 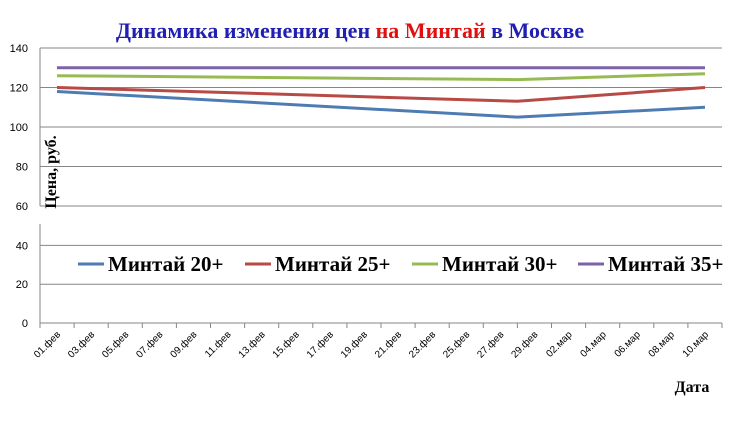 What do you see at coordinates (665, 264) in the screenshot?
I see `legend-entry: Минтай 35+` at bounding box center [665, 264].